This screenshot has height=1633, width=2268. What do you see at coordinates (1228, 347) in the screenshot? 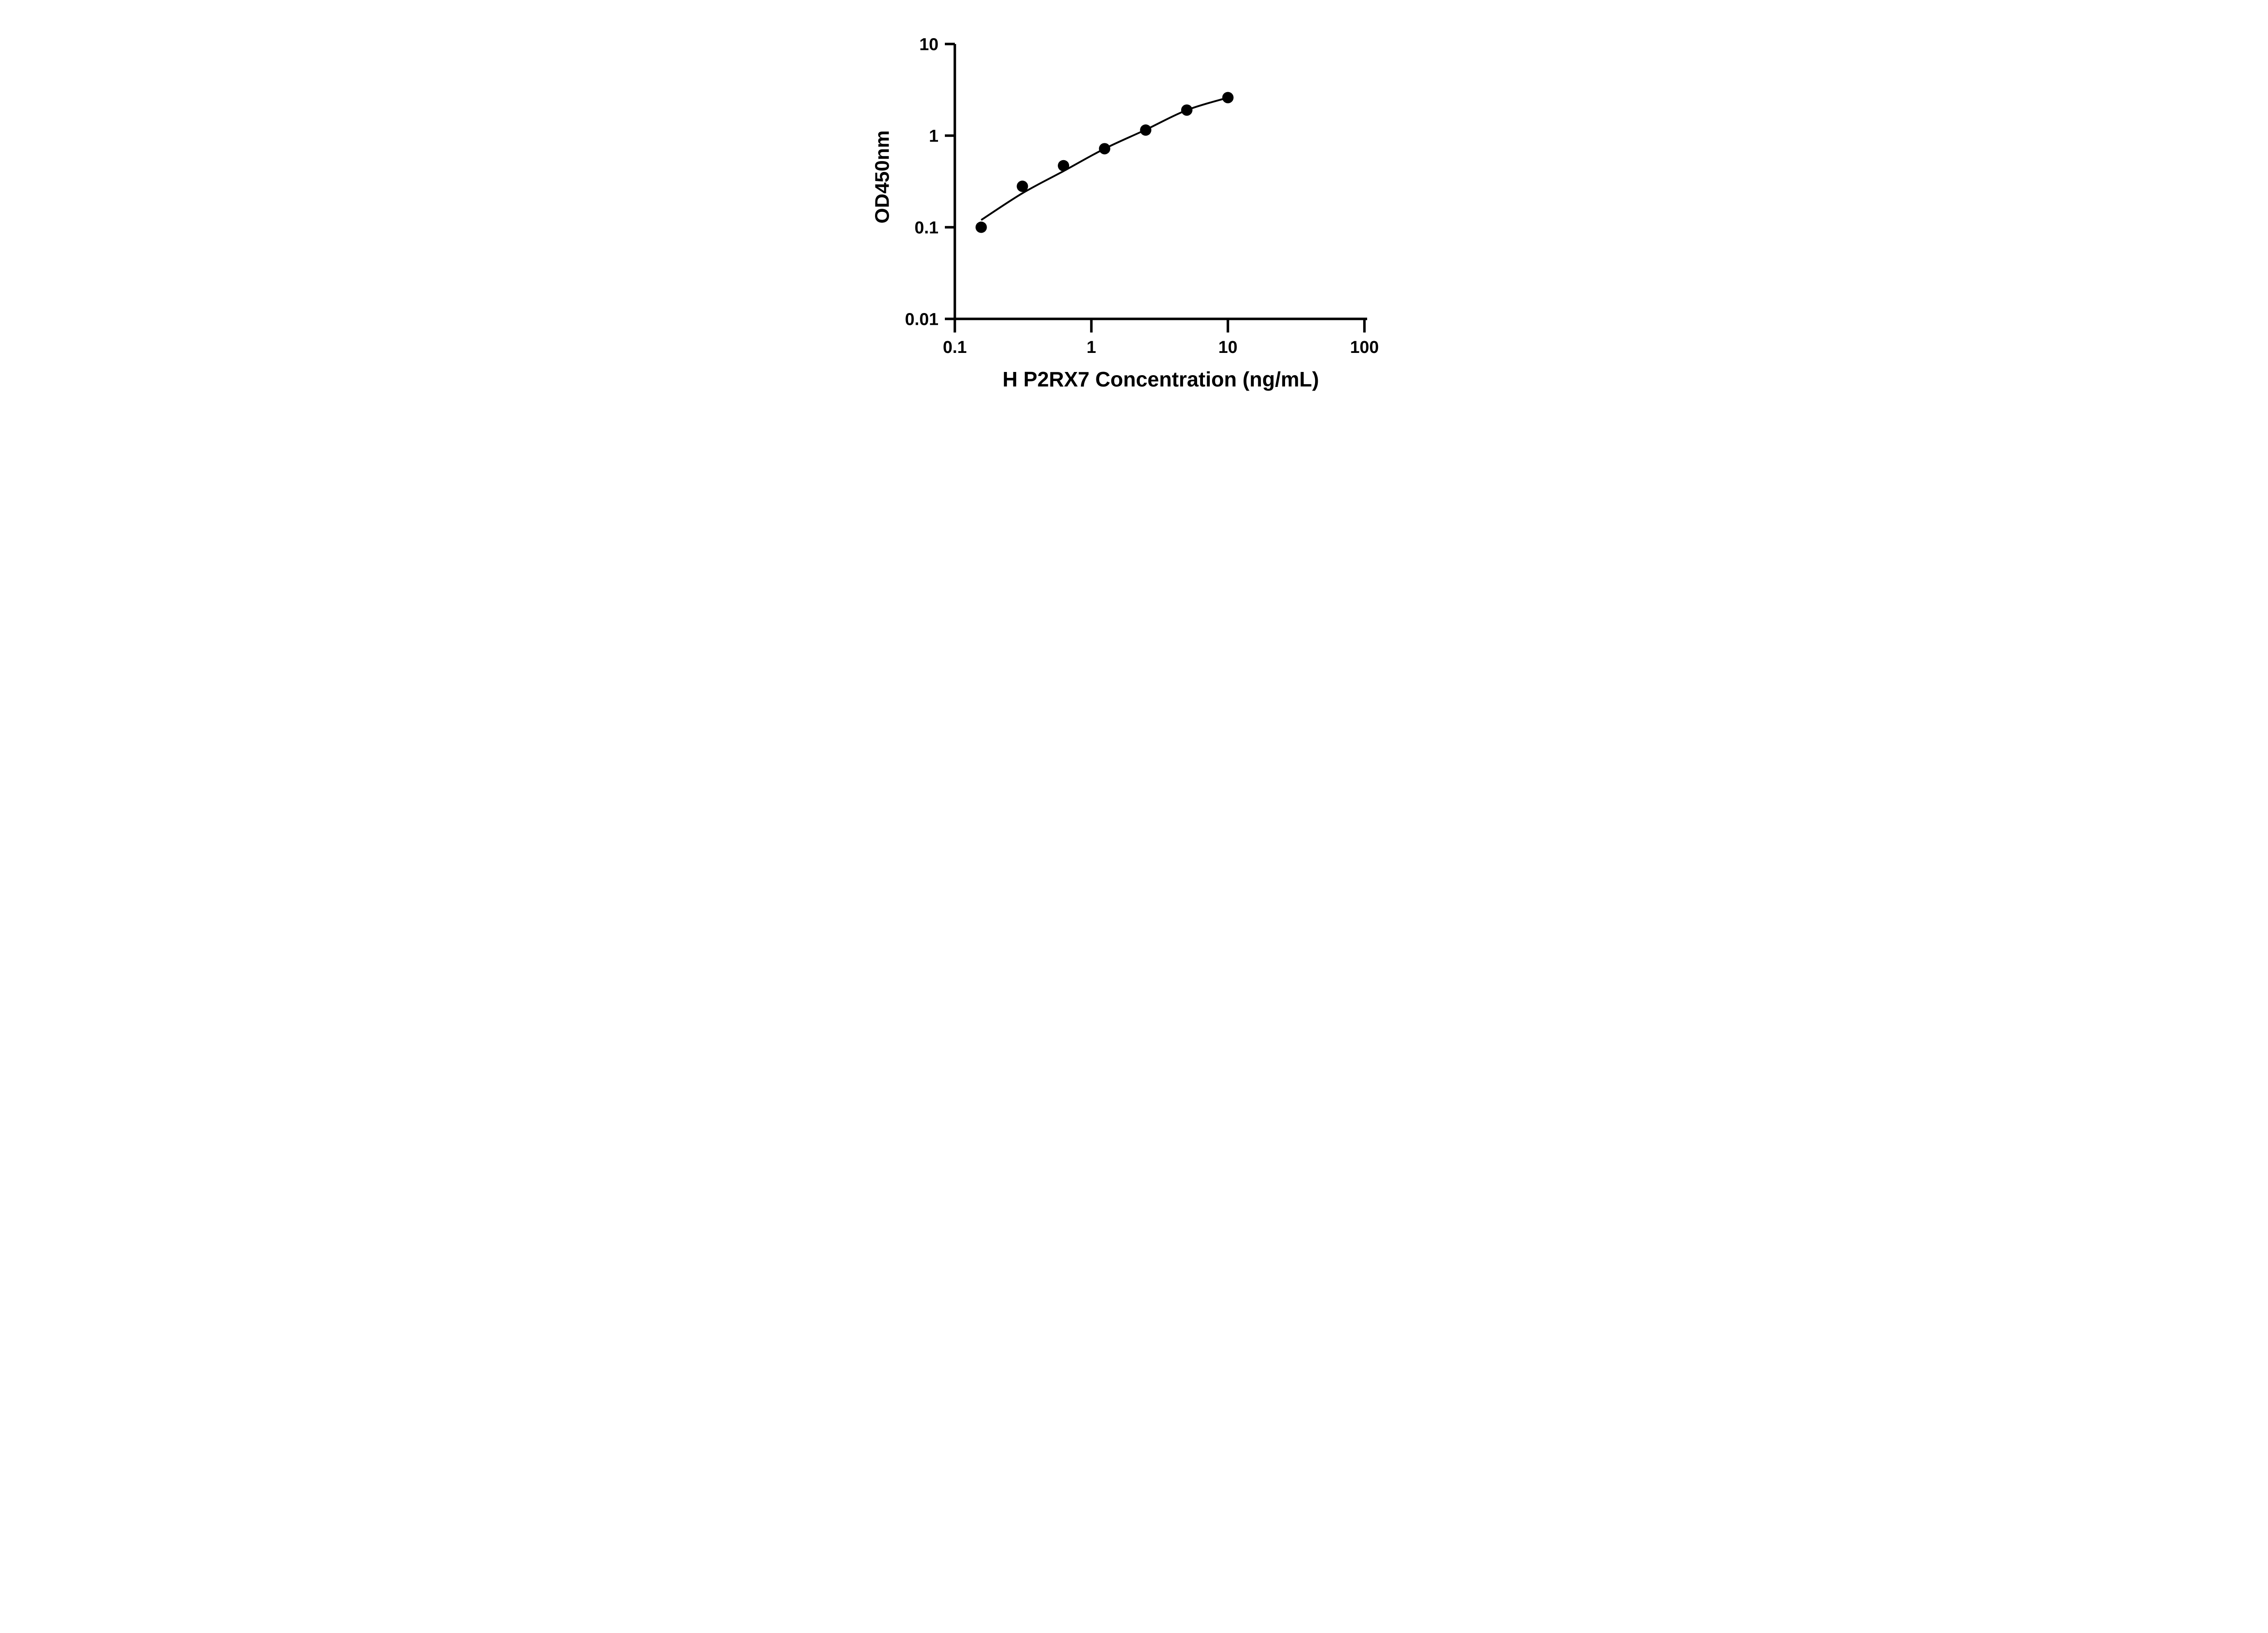
I see `x-tick-label: 10` at bounding box center [1228, 347].